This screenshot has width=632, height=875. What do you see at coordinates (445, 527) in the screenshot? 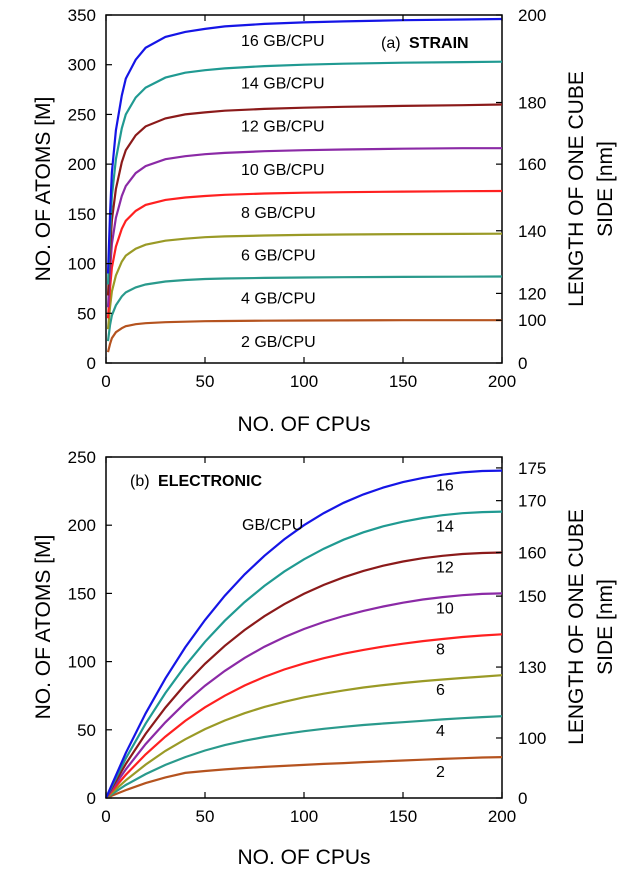
I see `series-label: 14` at bounding box center [445, 527].